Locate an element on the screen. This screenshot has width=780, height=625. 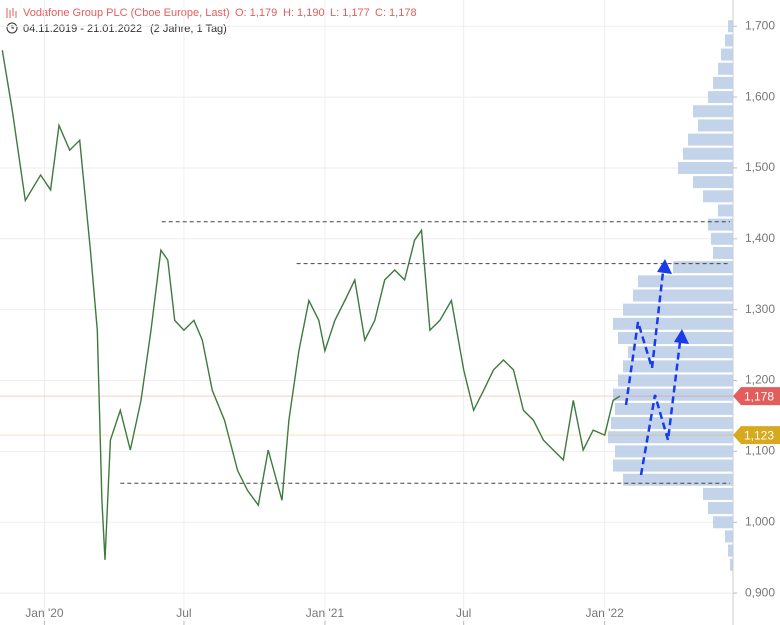
price-tag-label: 1,178 is located at coordinates (759, 396).